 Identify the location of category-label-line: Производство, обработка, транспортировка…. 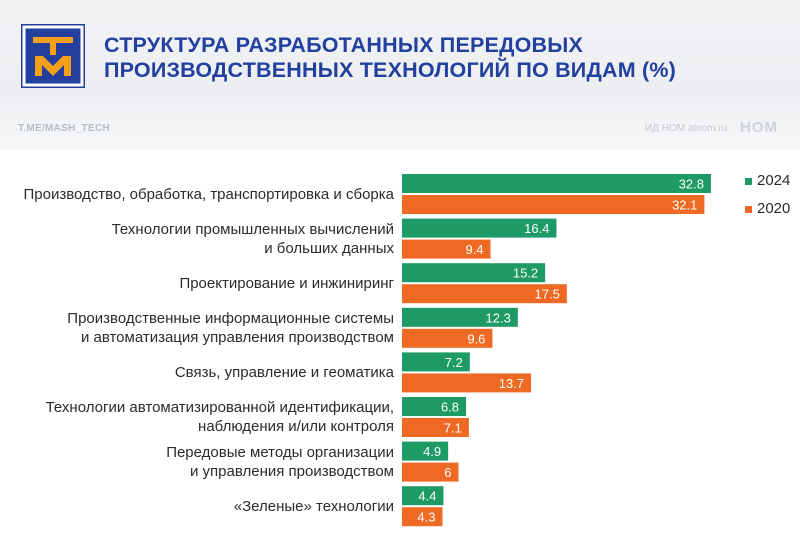
(208, 194).